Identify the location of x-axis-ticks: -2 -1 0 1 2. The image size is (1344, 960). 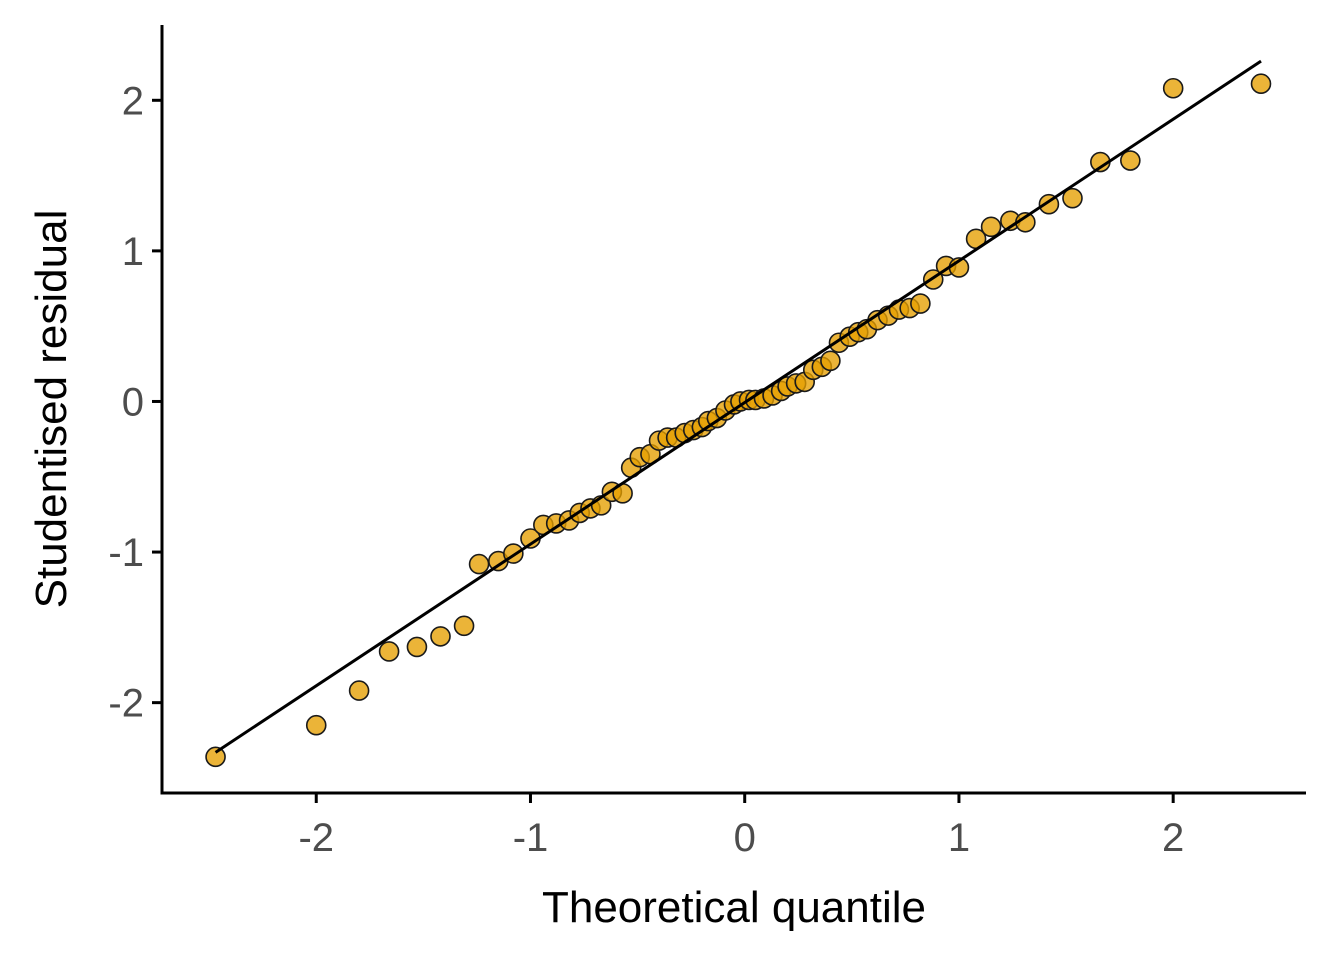
(741, 826).